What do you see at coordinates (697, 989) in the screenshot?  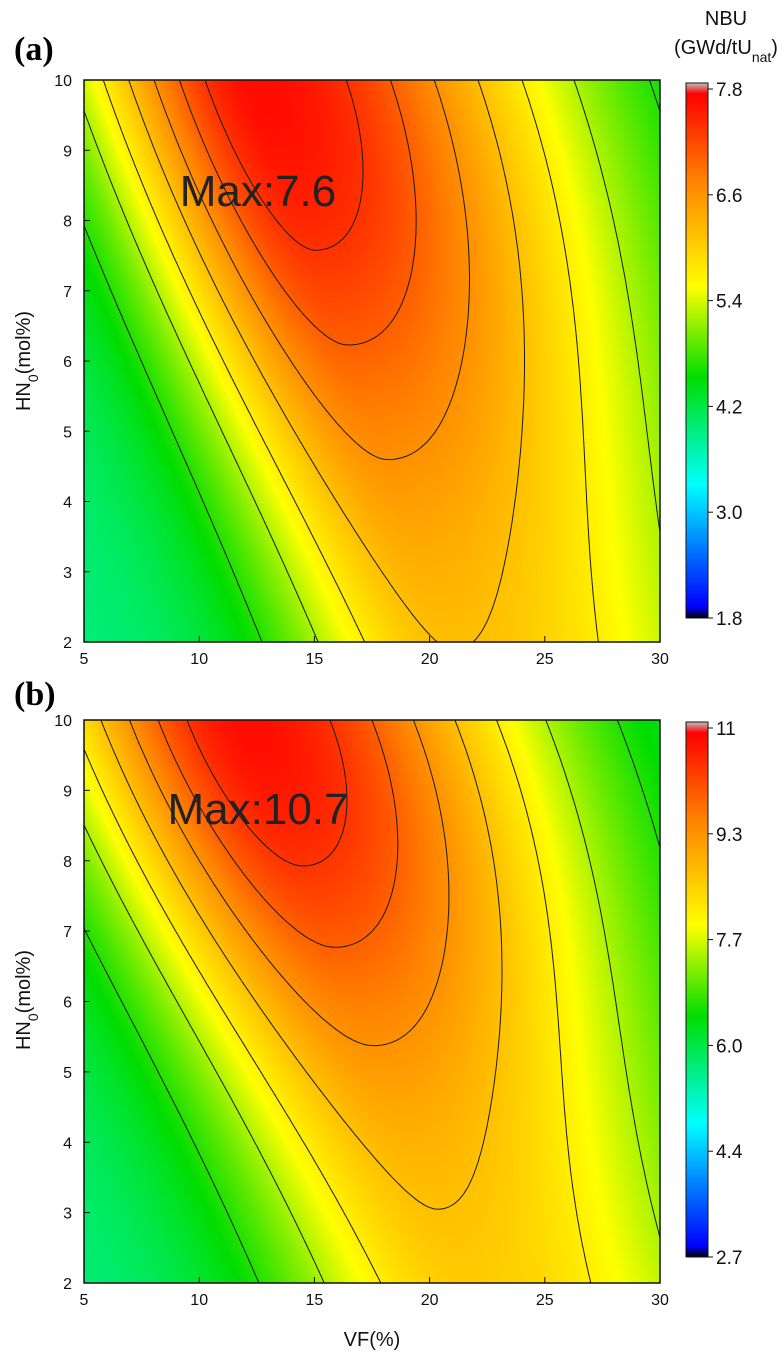 I see `colorbar-b` at bounding box center [697, 989].